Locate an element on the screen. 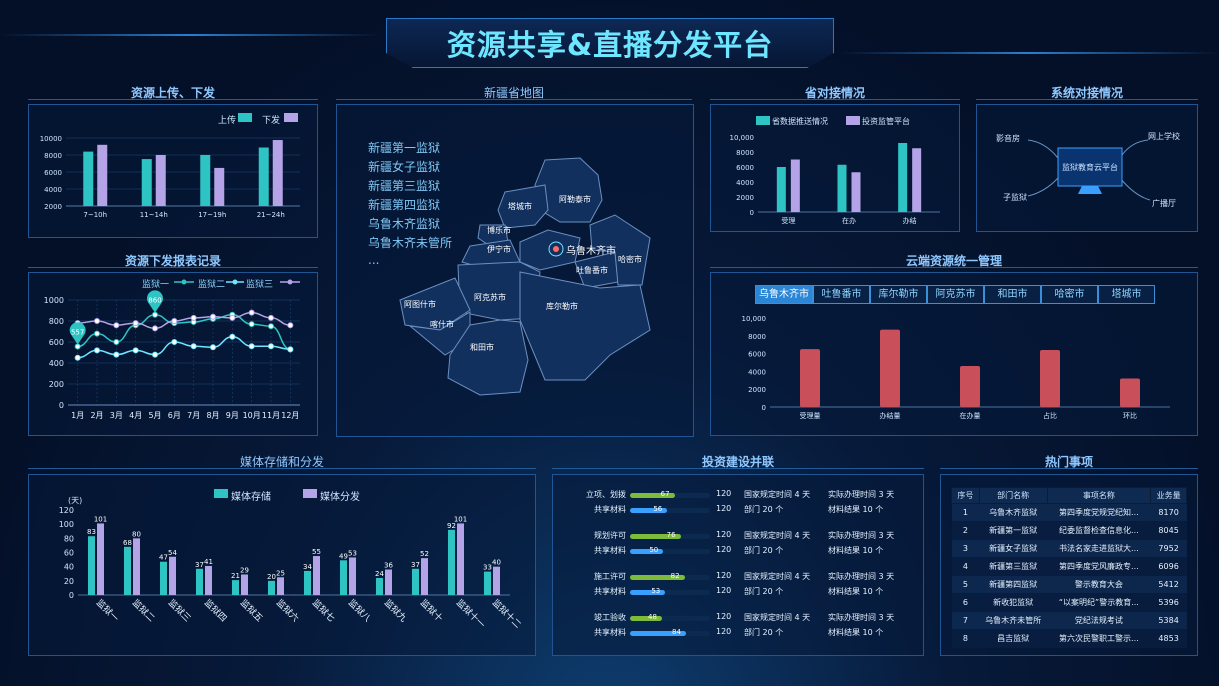  table-cell: 新疆第一监狱 is located at coordinates (1013, 530).